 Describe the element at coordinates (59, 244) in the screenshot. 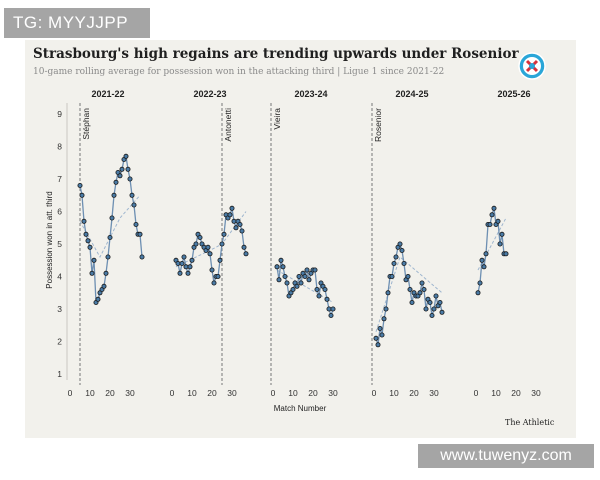

I see `y-tick-label: 5` at that location.